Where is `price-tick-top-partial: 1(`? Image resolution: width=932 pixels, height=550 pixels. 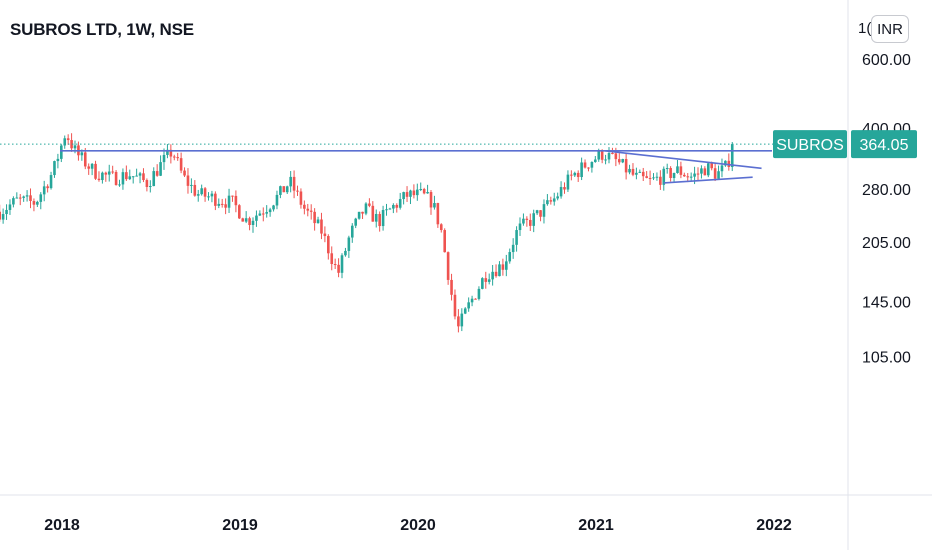 price-tick-top-partial: 1( is located at coordinates (865, 28).